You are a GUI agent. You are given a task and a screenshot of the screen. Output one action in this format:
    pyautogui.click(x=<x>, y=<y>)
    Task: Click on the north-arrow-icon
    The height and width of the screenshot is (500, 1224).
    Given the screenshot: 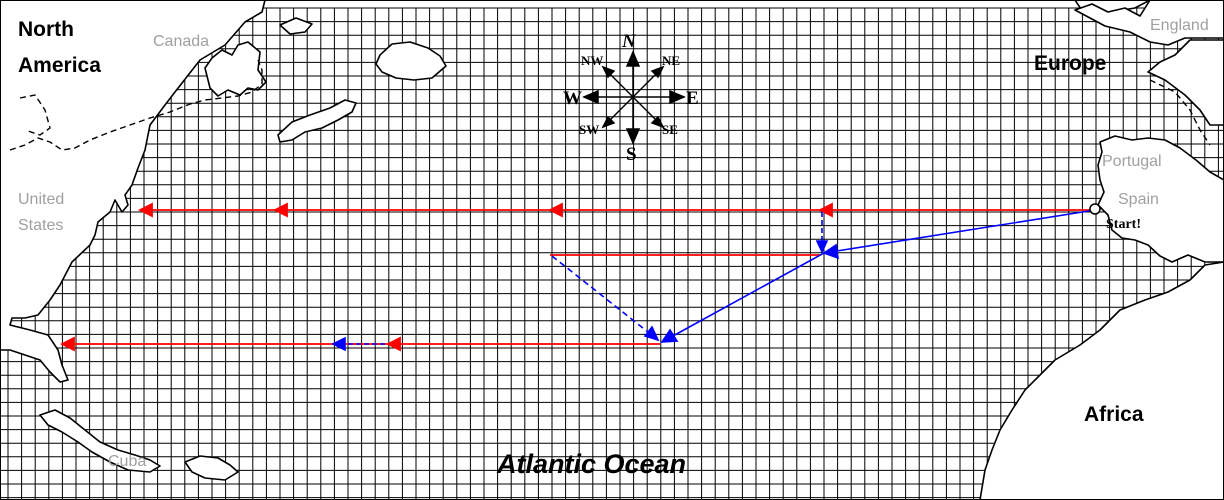 What is the action you would take?
    pyautogui.click(x=633, y=58)
    